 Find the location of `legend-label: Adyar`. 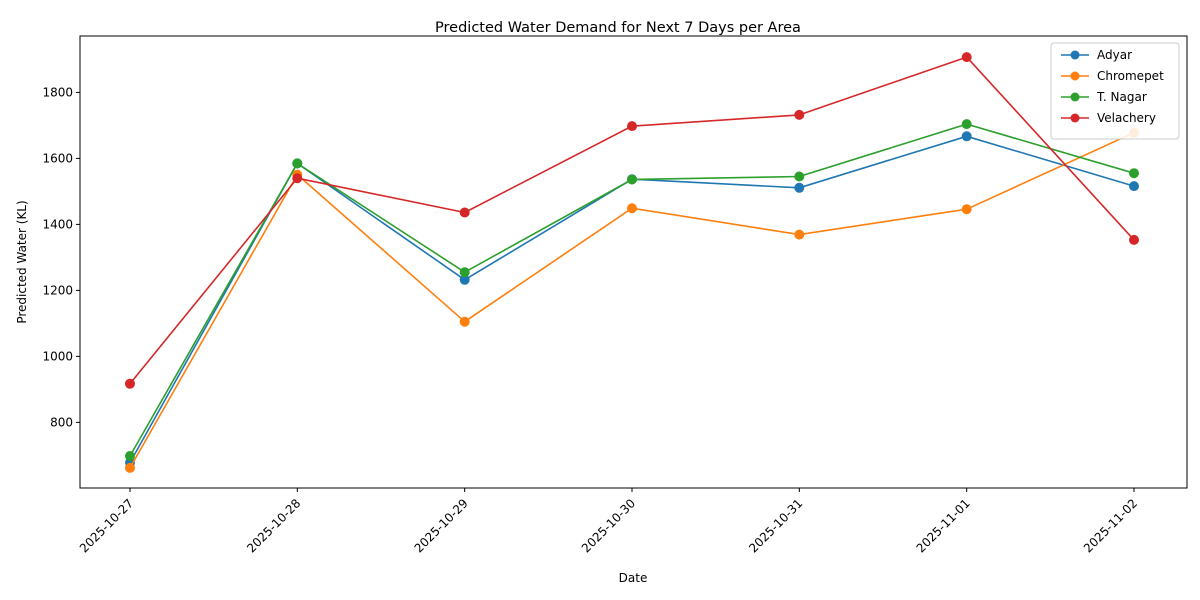

legend-label: Adyar is located at coordinates (1114, 55).